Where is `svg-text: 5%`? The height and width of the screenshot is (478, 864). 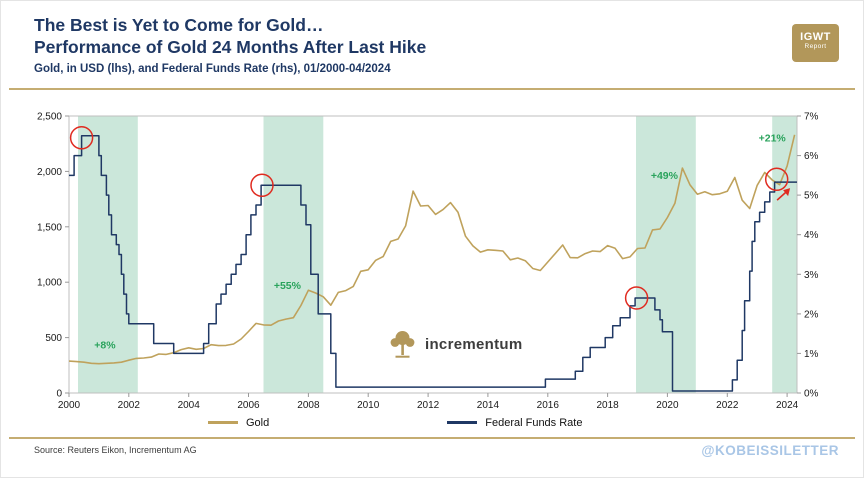 svg-text: 5% is located at coordinates (811, 195).